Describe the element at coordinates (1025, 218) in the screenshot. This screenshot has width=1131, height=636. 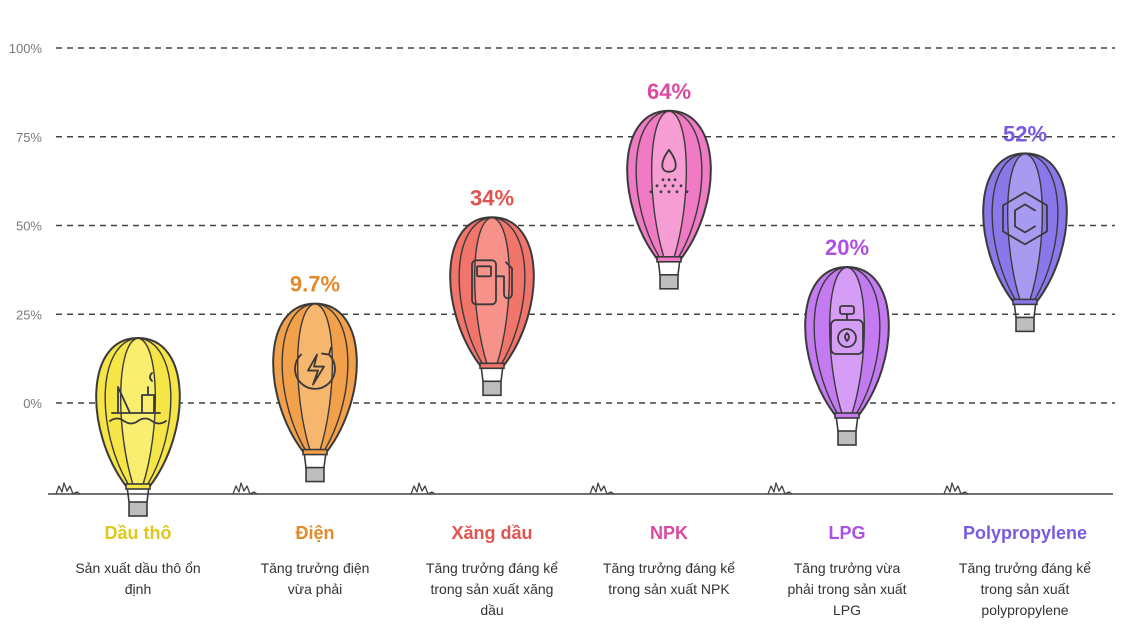
I see `polymer-icon` at that location.